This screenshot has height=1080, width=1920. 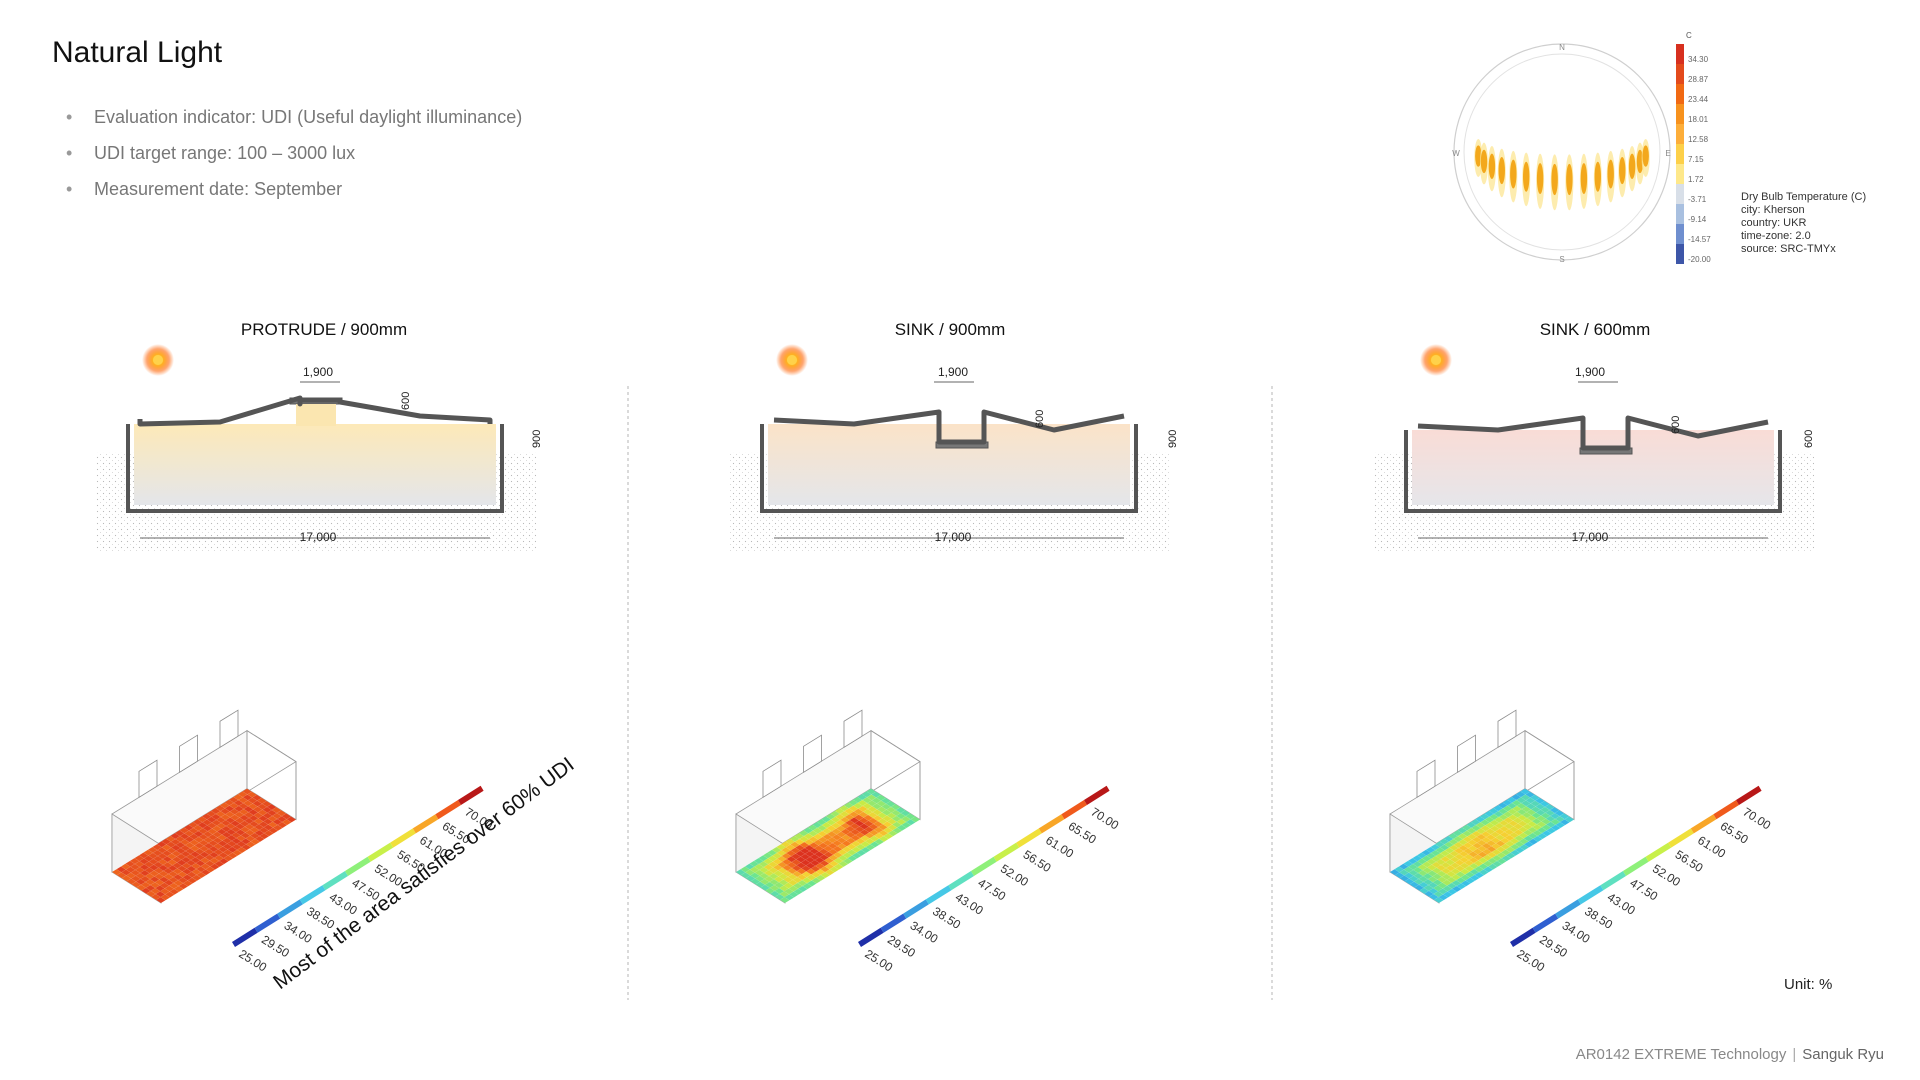 What do you see at coordinates (406, 401) in the screenshot?
I see `dimension-protrusion-height: 600` at bounding box center [406, 401].